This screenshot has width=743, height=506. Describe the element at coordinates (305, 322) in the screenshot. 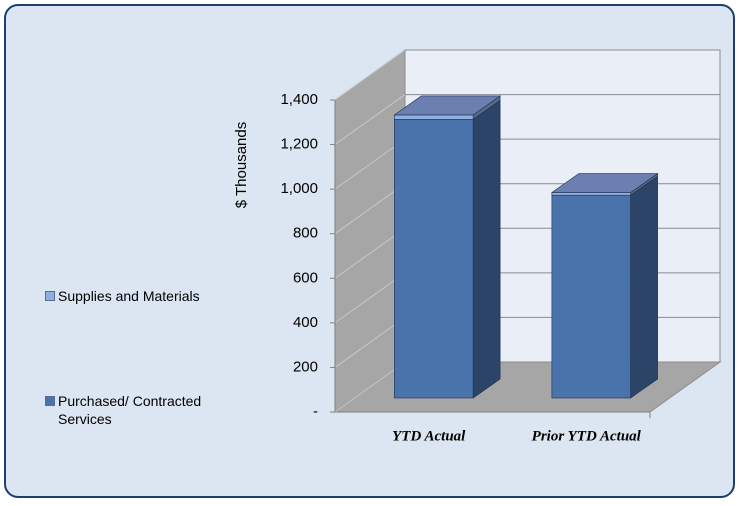

I see `y-tick-label: 400` at that location.